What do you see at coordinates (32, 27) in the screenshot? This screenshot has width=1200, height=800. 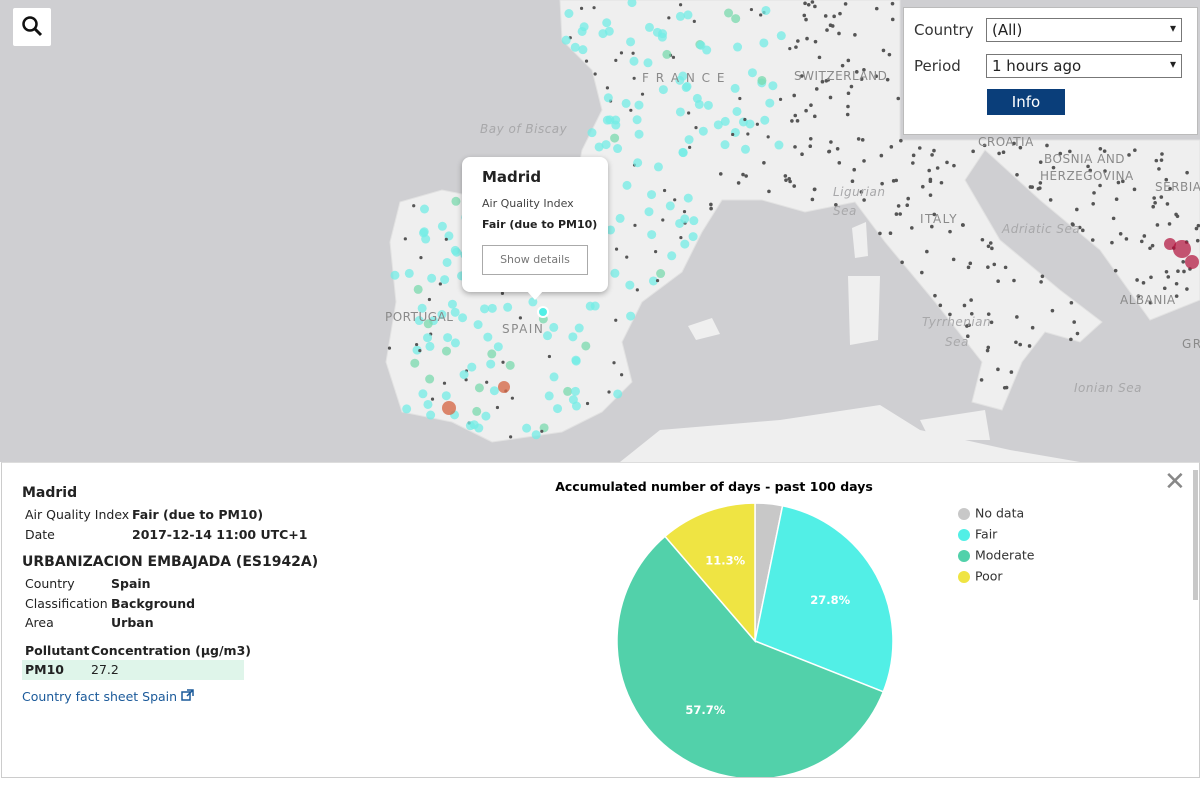 I see `search-button` at bounding box center [32, 27].